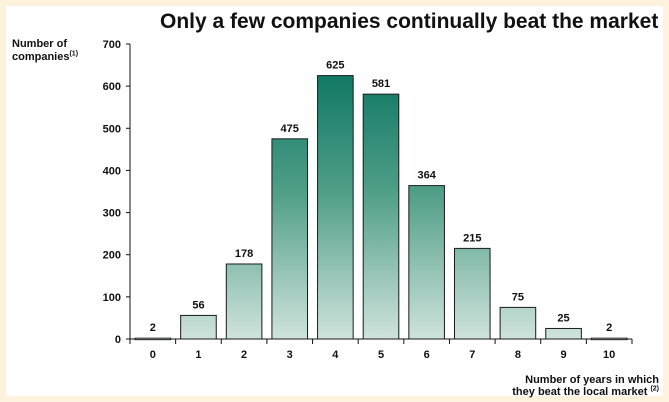  I want to click on y-axis-footnote: (1), so click(74, 54).